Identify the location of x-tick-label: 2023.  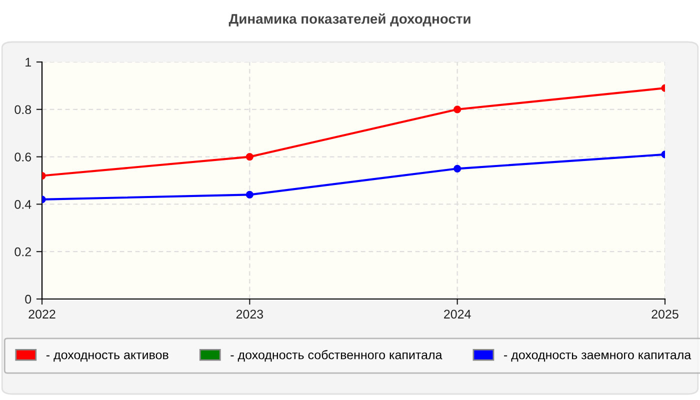
(250, 314).